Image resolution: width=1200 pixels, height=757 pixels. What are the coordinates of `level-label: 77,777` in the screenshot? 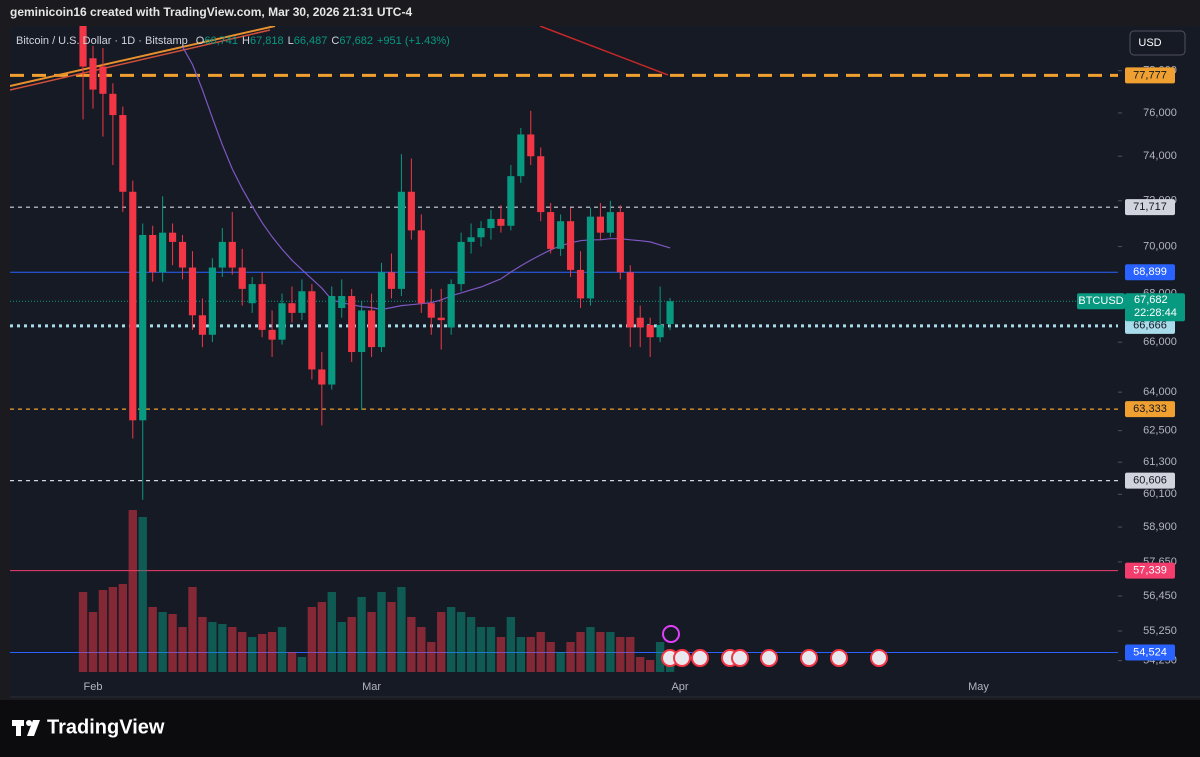 It's located at (1150, 75).